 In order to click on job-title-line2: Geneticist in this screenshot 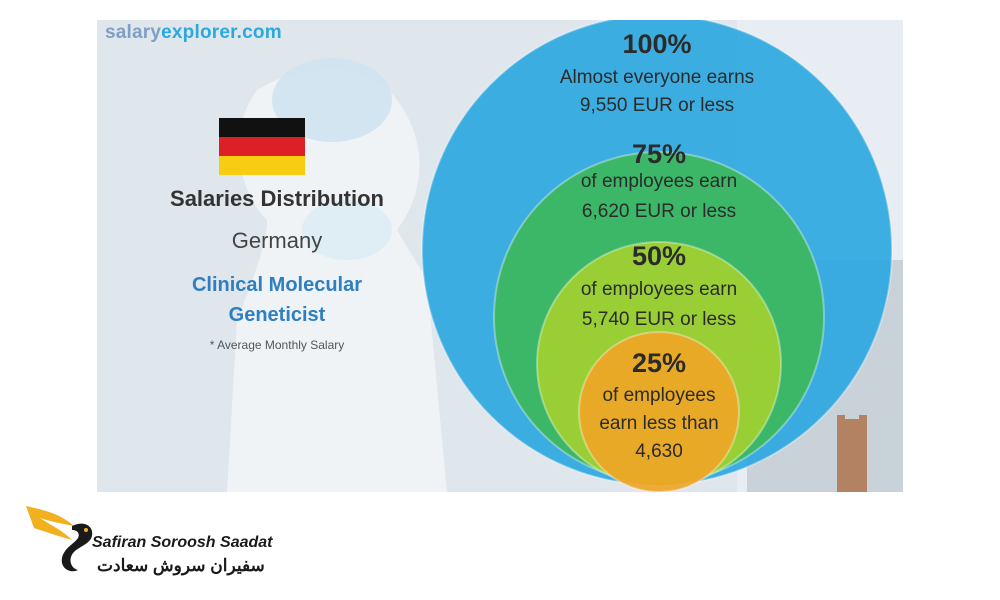, I will do `click(277, 315)`.